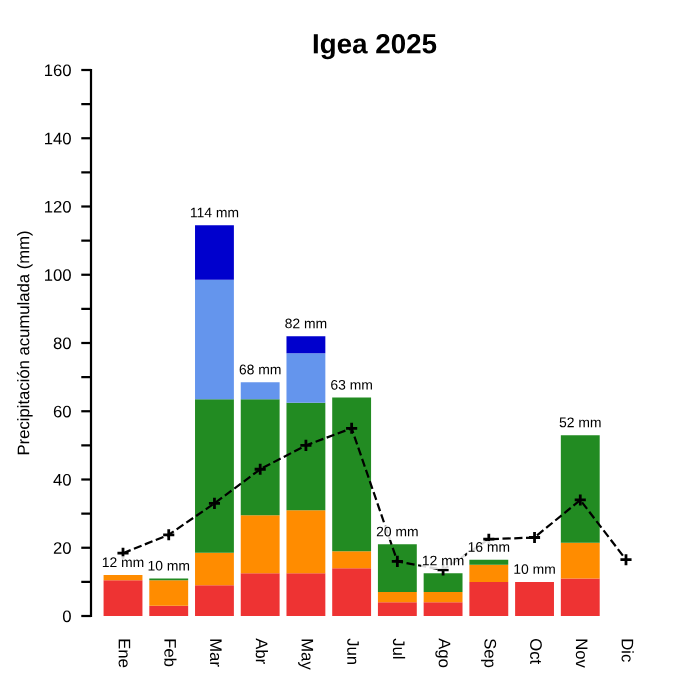  I want to click on x-tick-label: Jul, so click(399, 648).